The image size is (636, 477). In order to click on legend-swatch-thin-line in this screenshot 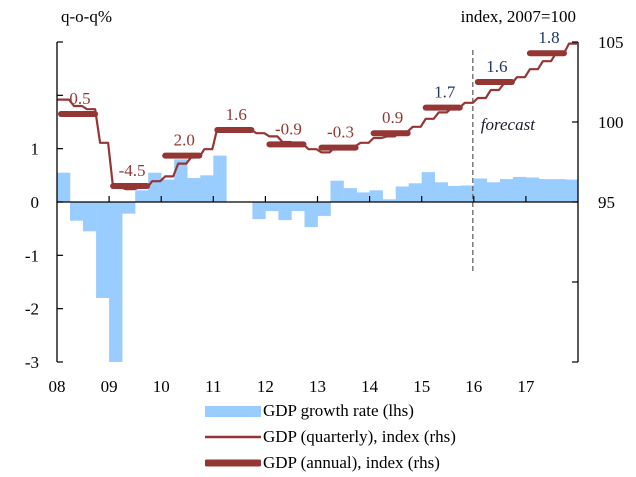, I will do `click(233, 437)`.